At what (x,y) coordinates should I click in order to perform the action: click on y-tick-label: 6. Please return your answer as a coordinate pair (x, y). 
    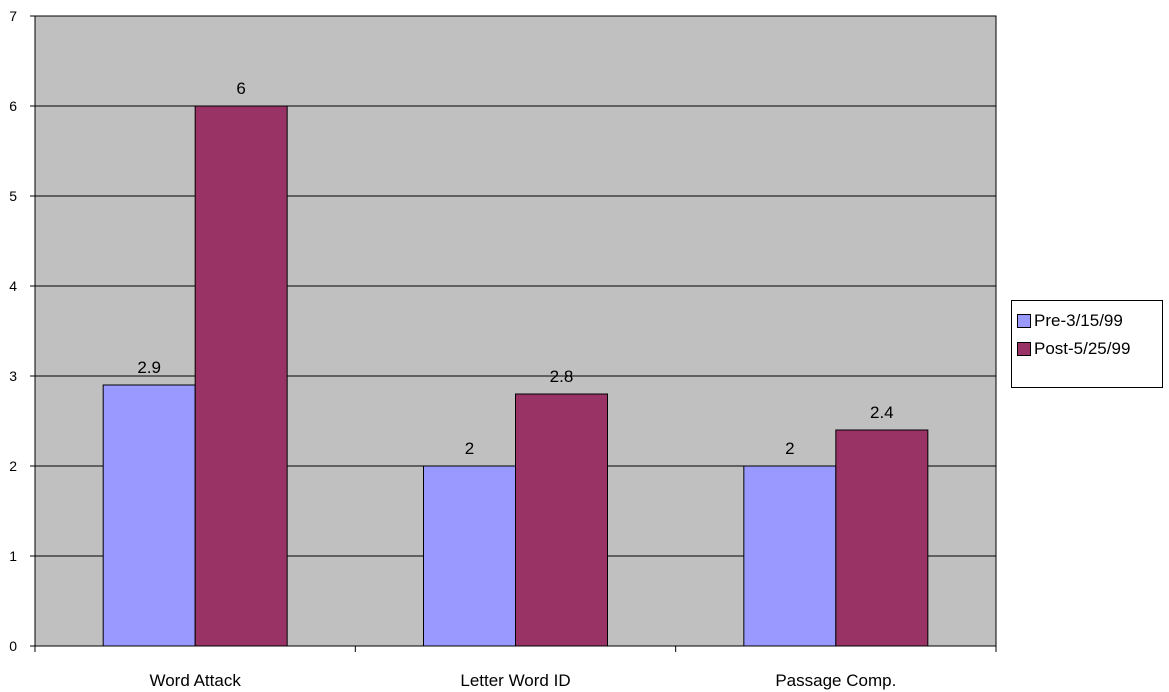
    Looking at the image, I should click on (13, 106).